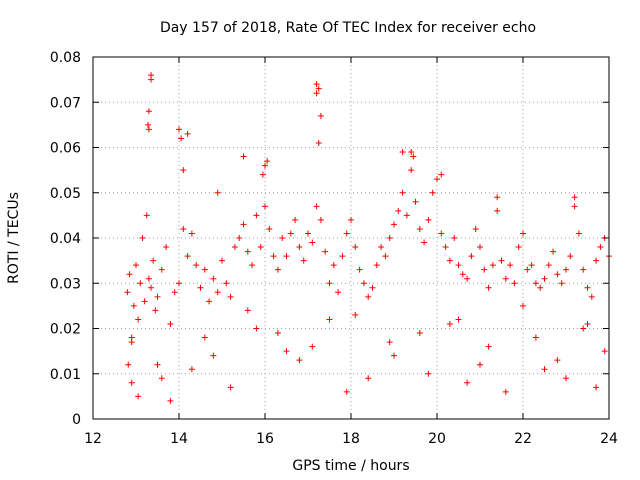  Describe the element at coordinates (76, 420) in the screenshot. I see `y-tick-label: 0` at that location.